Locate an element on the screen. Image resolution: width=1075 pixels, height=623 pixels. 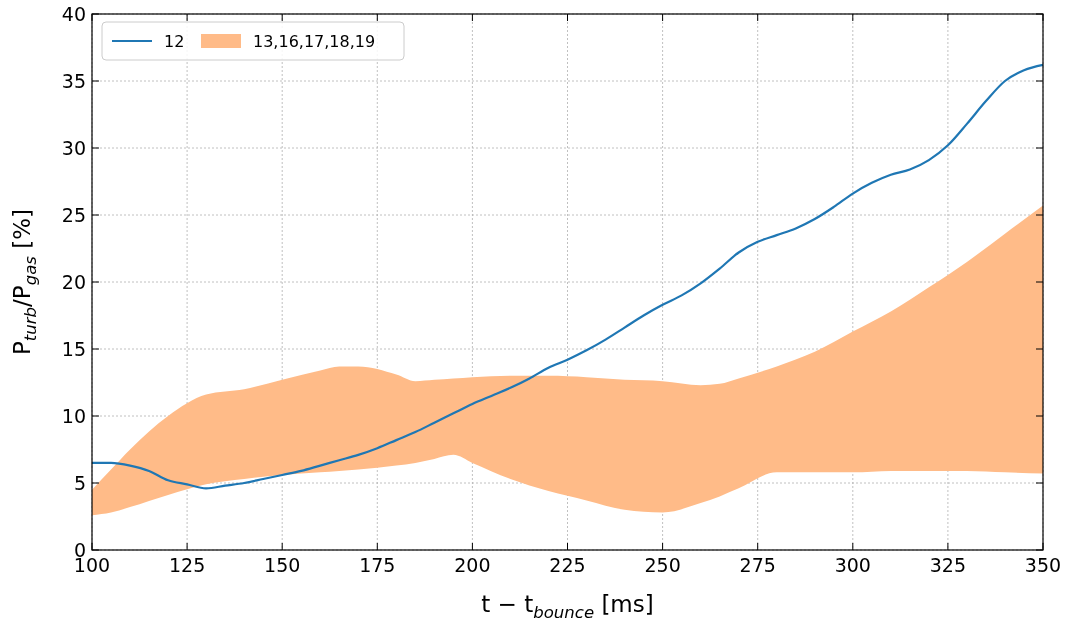
x-tick-label: 125 is located at coordinates (187, 565).